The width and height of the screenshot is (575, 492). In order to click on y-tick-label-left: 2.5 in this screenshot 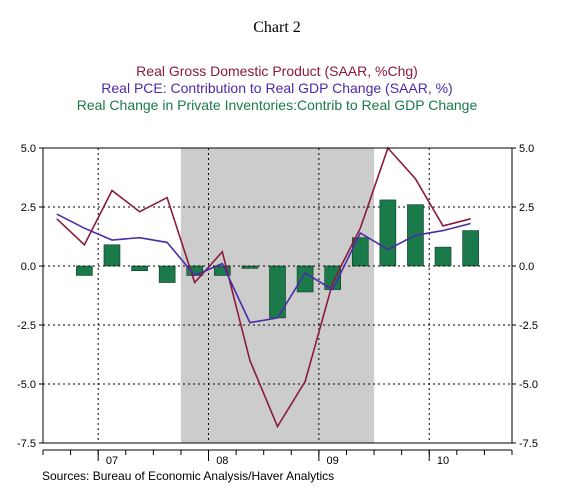, I will do `click(28, 208)`.